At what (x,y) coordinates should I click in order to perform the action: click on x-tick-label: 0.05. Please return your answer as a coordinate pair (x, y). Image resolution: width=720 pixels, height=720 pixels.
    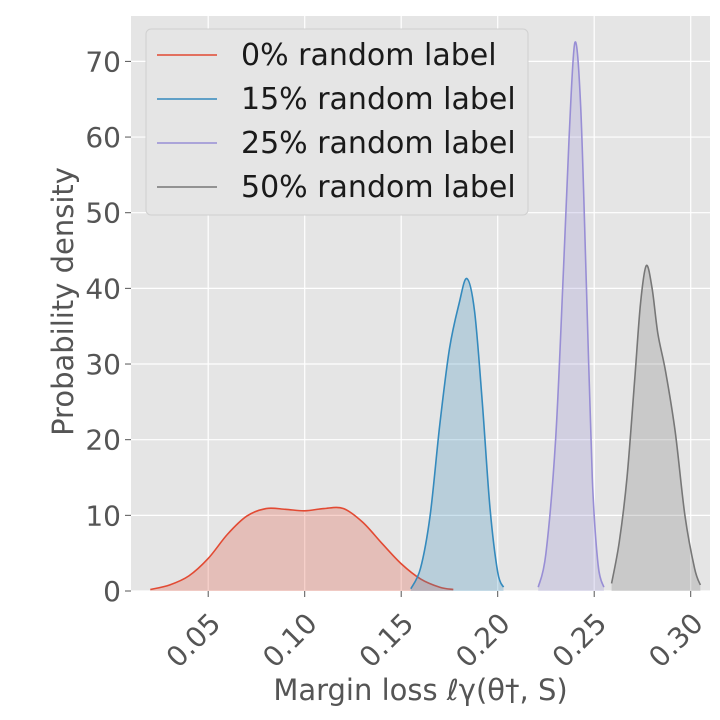
    Looking at the image, I should click on (193, 640).